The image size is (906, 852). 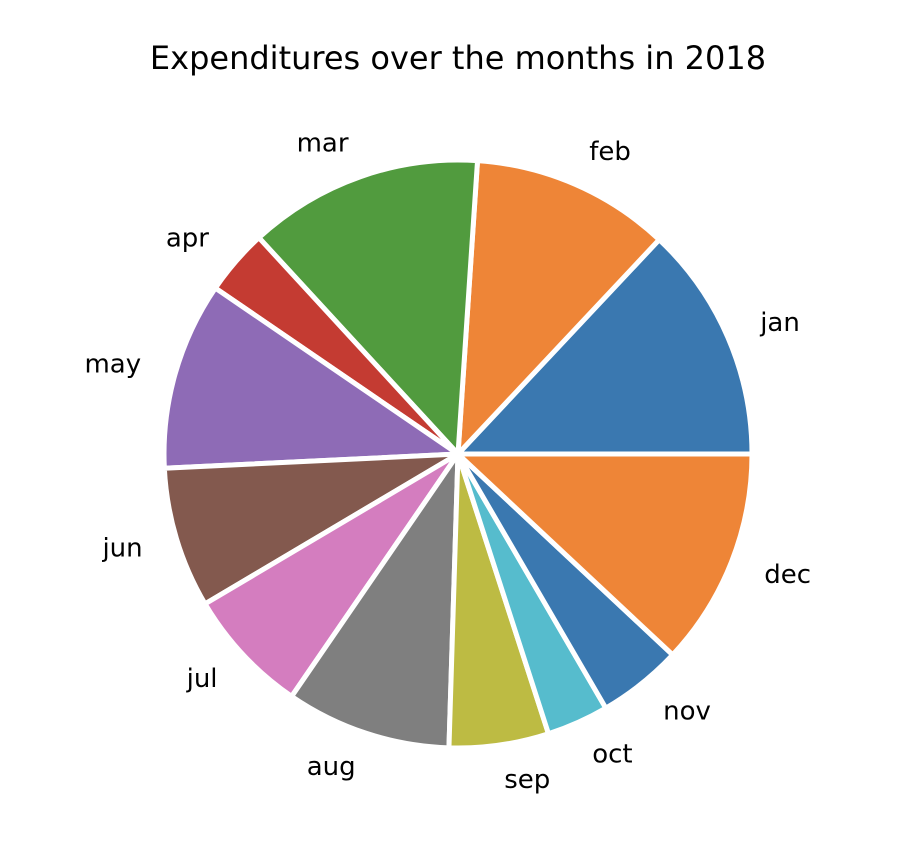 What do you see at coordinates (603, 555) in the screenshot?
I see `pie-slice-dec` at bounding box center [603, 555].